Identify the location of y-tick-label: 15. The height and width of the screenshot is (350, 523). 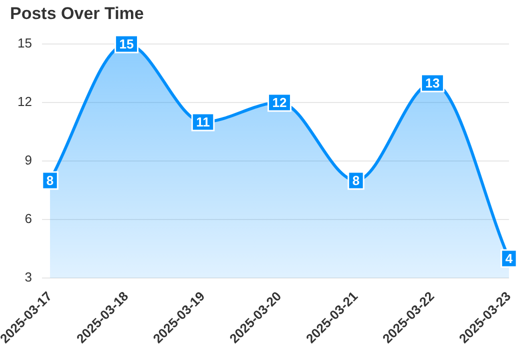
(25, 43).